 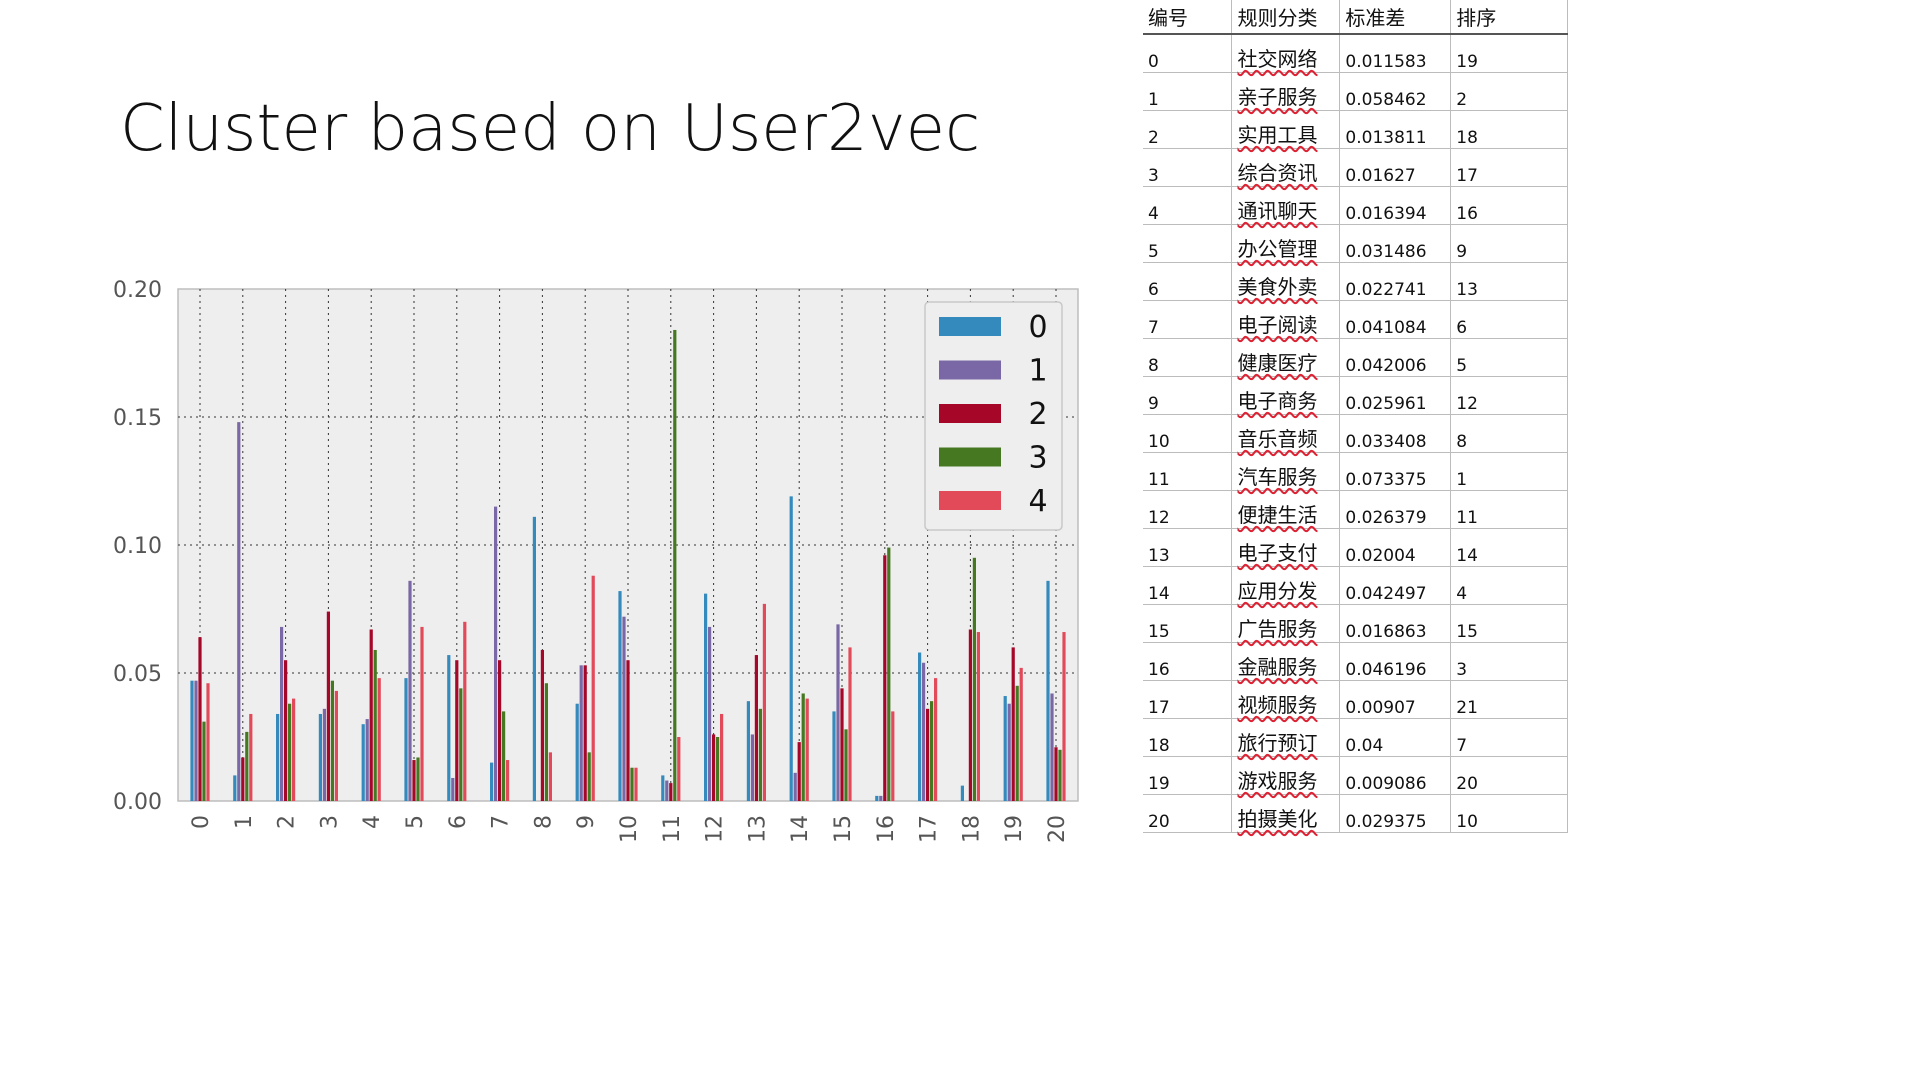 I want to click on y-tick-label: 0.15, so click(x=137, y=418).